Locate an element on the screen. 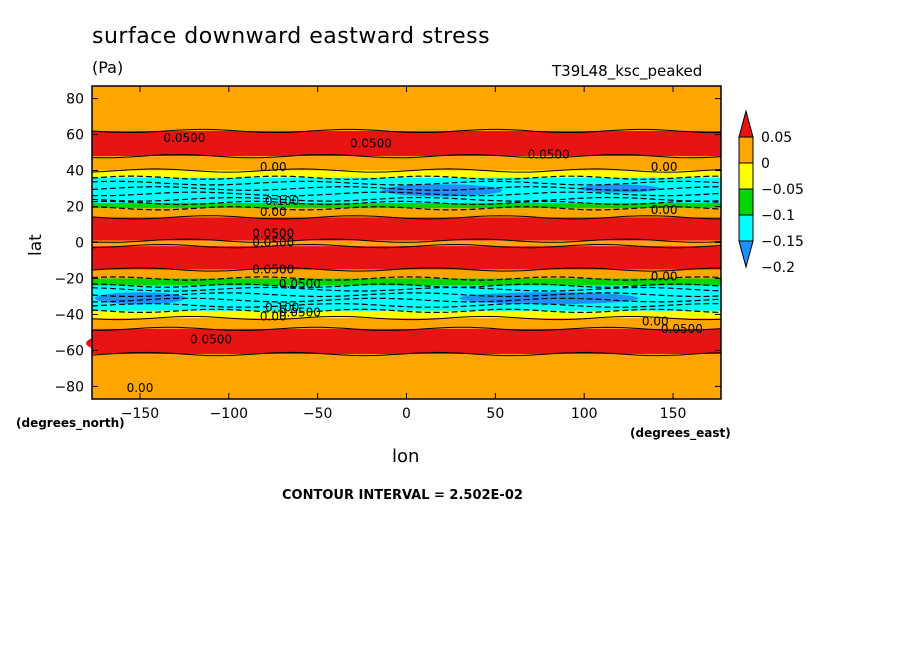  colorbar-label: −0.15 is located at coordinates (782, 242).